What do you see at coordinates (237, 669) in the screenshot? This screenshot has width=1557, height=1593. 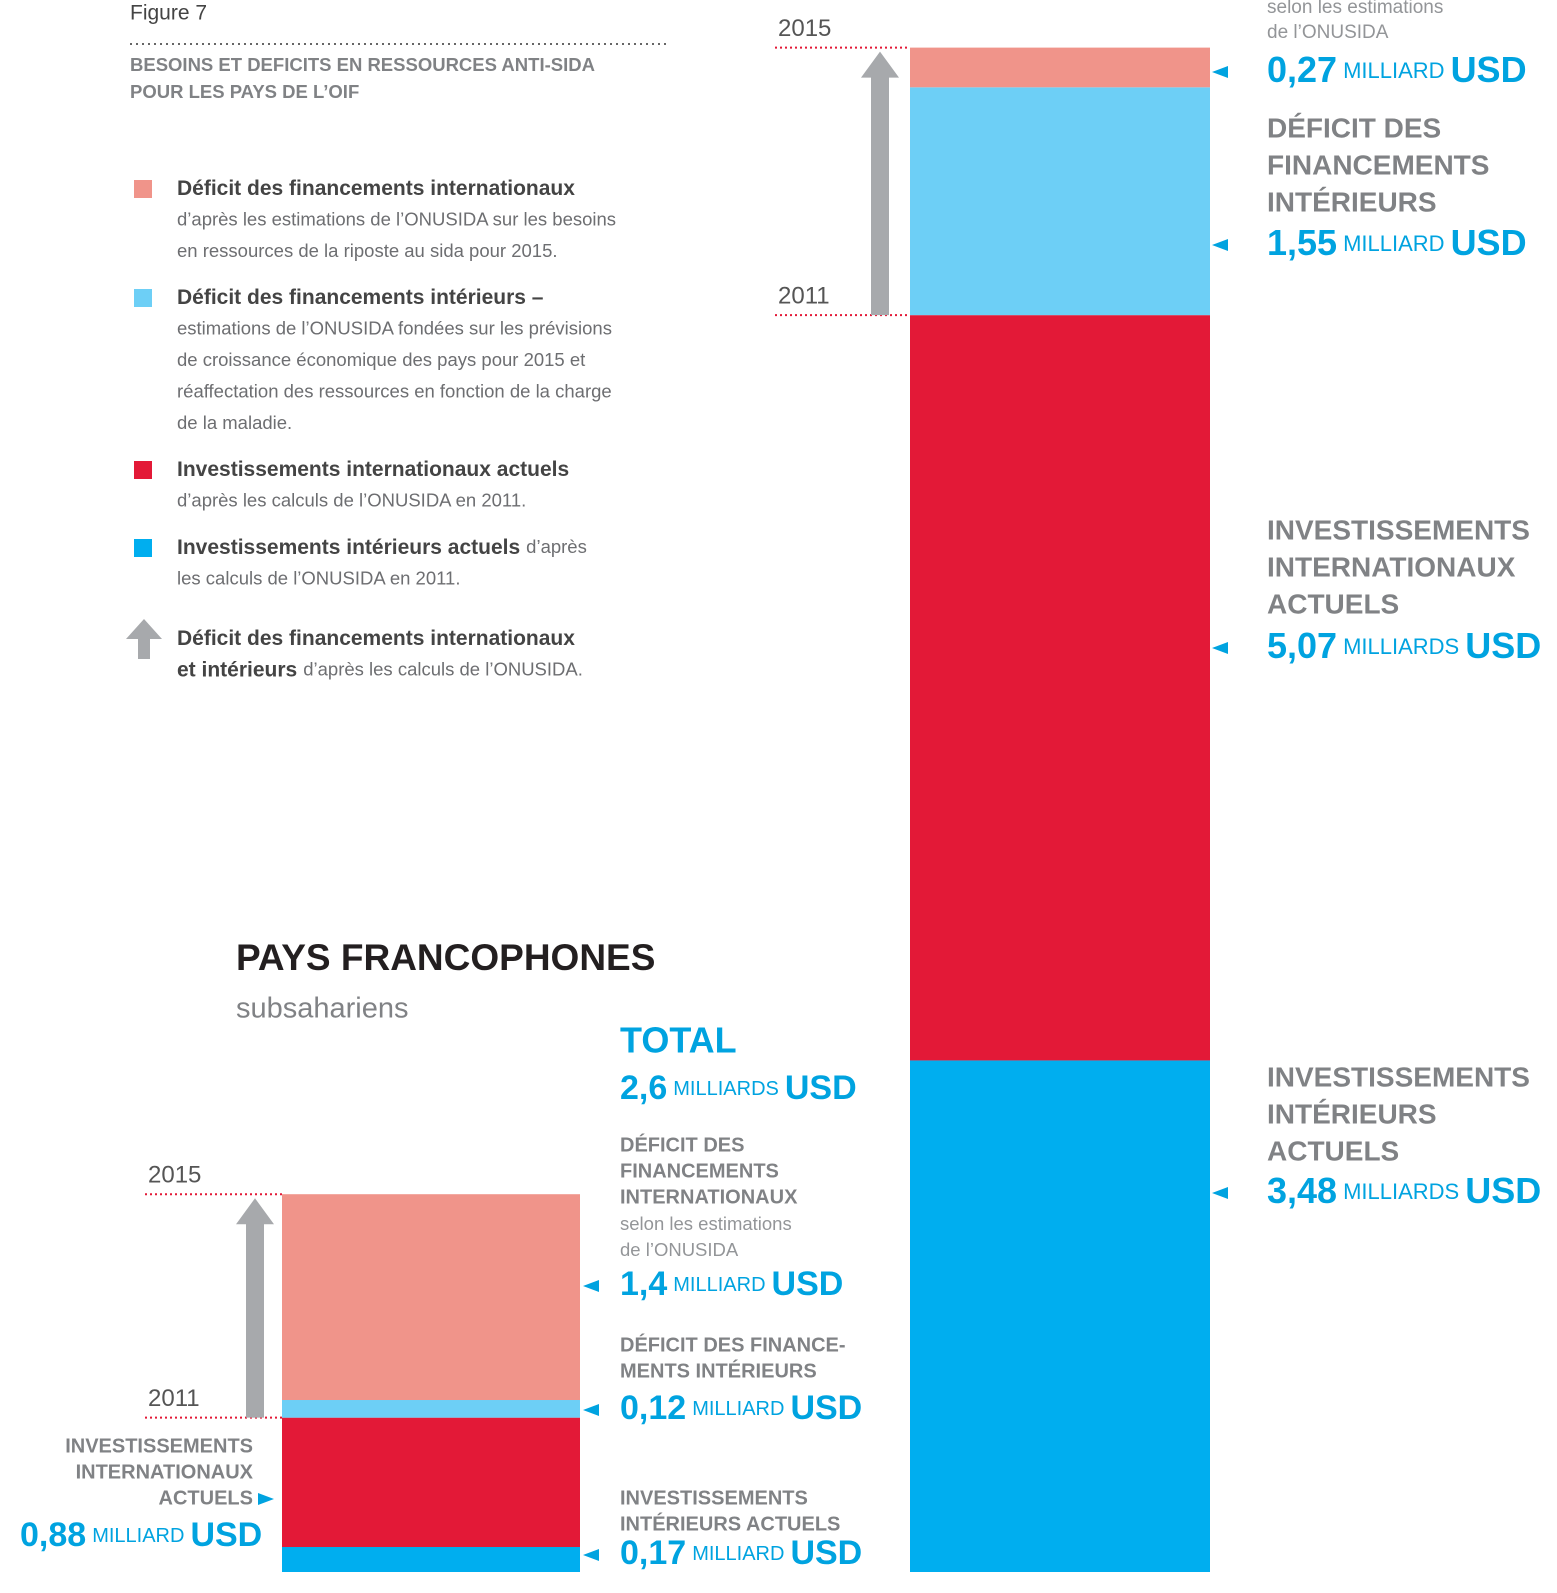 I see `legend-title: et intérieurs` at bounding box center [237, 669].